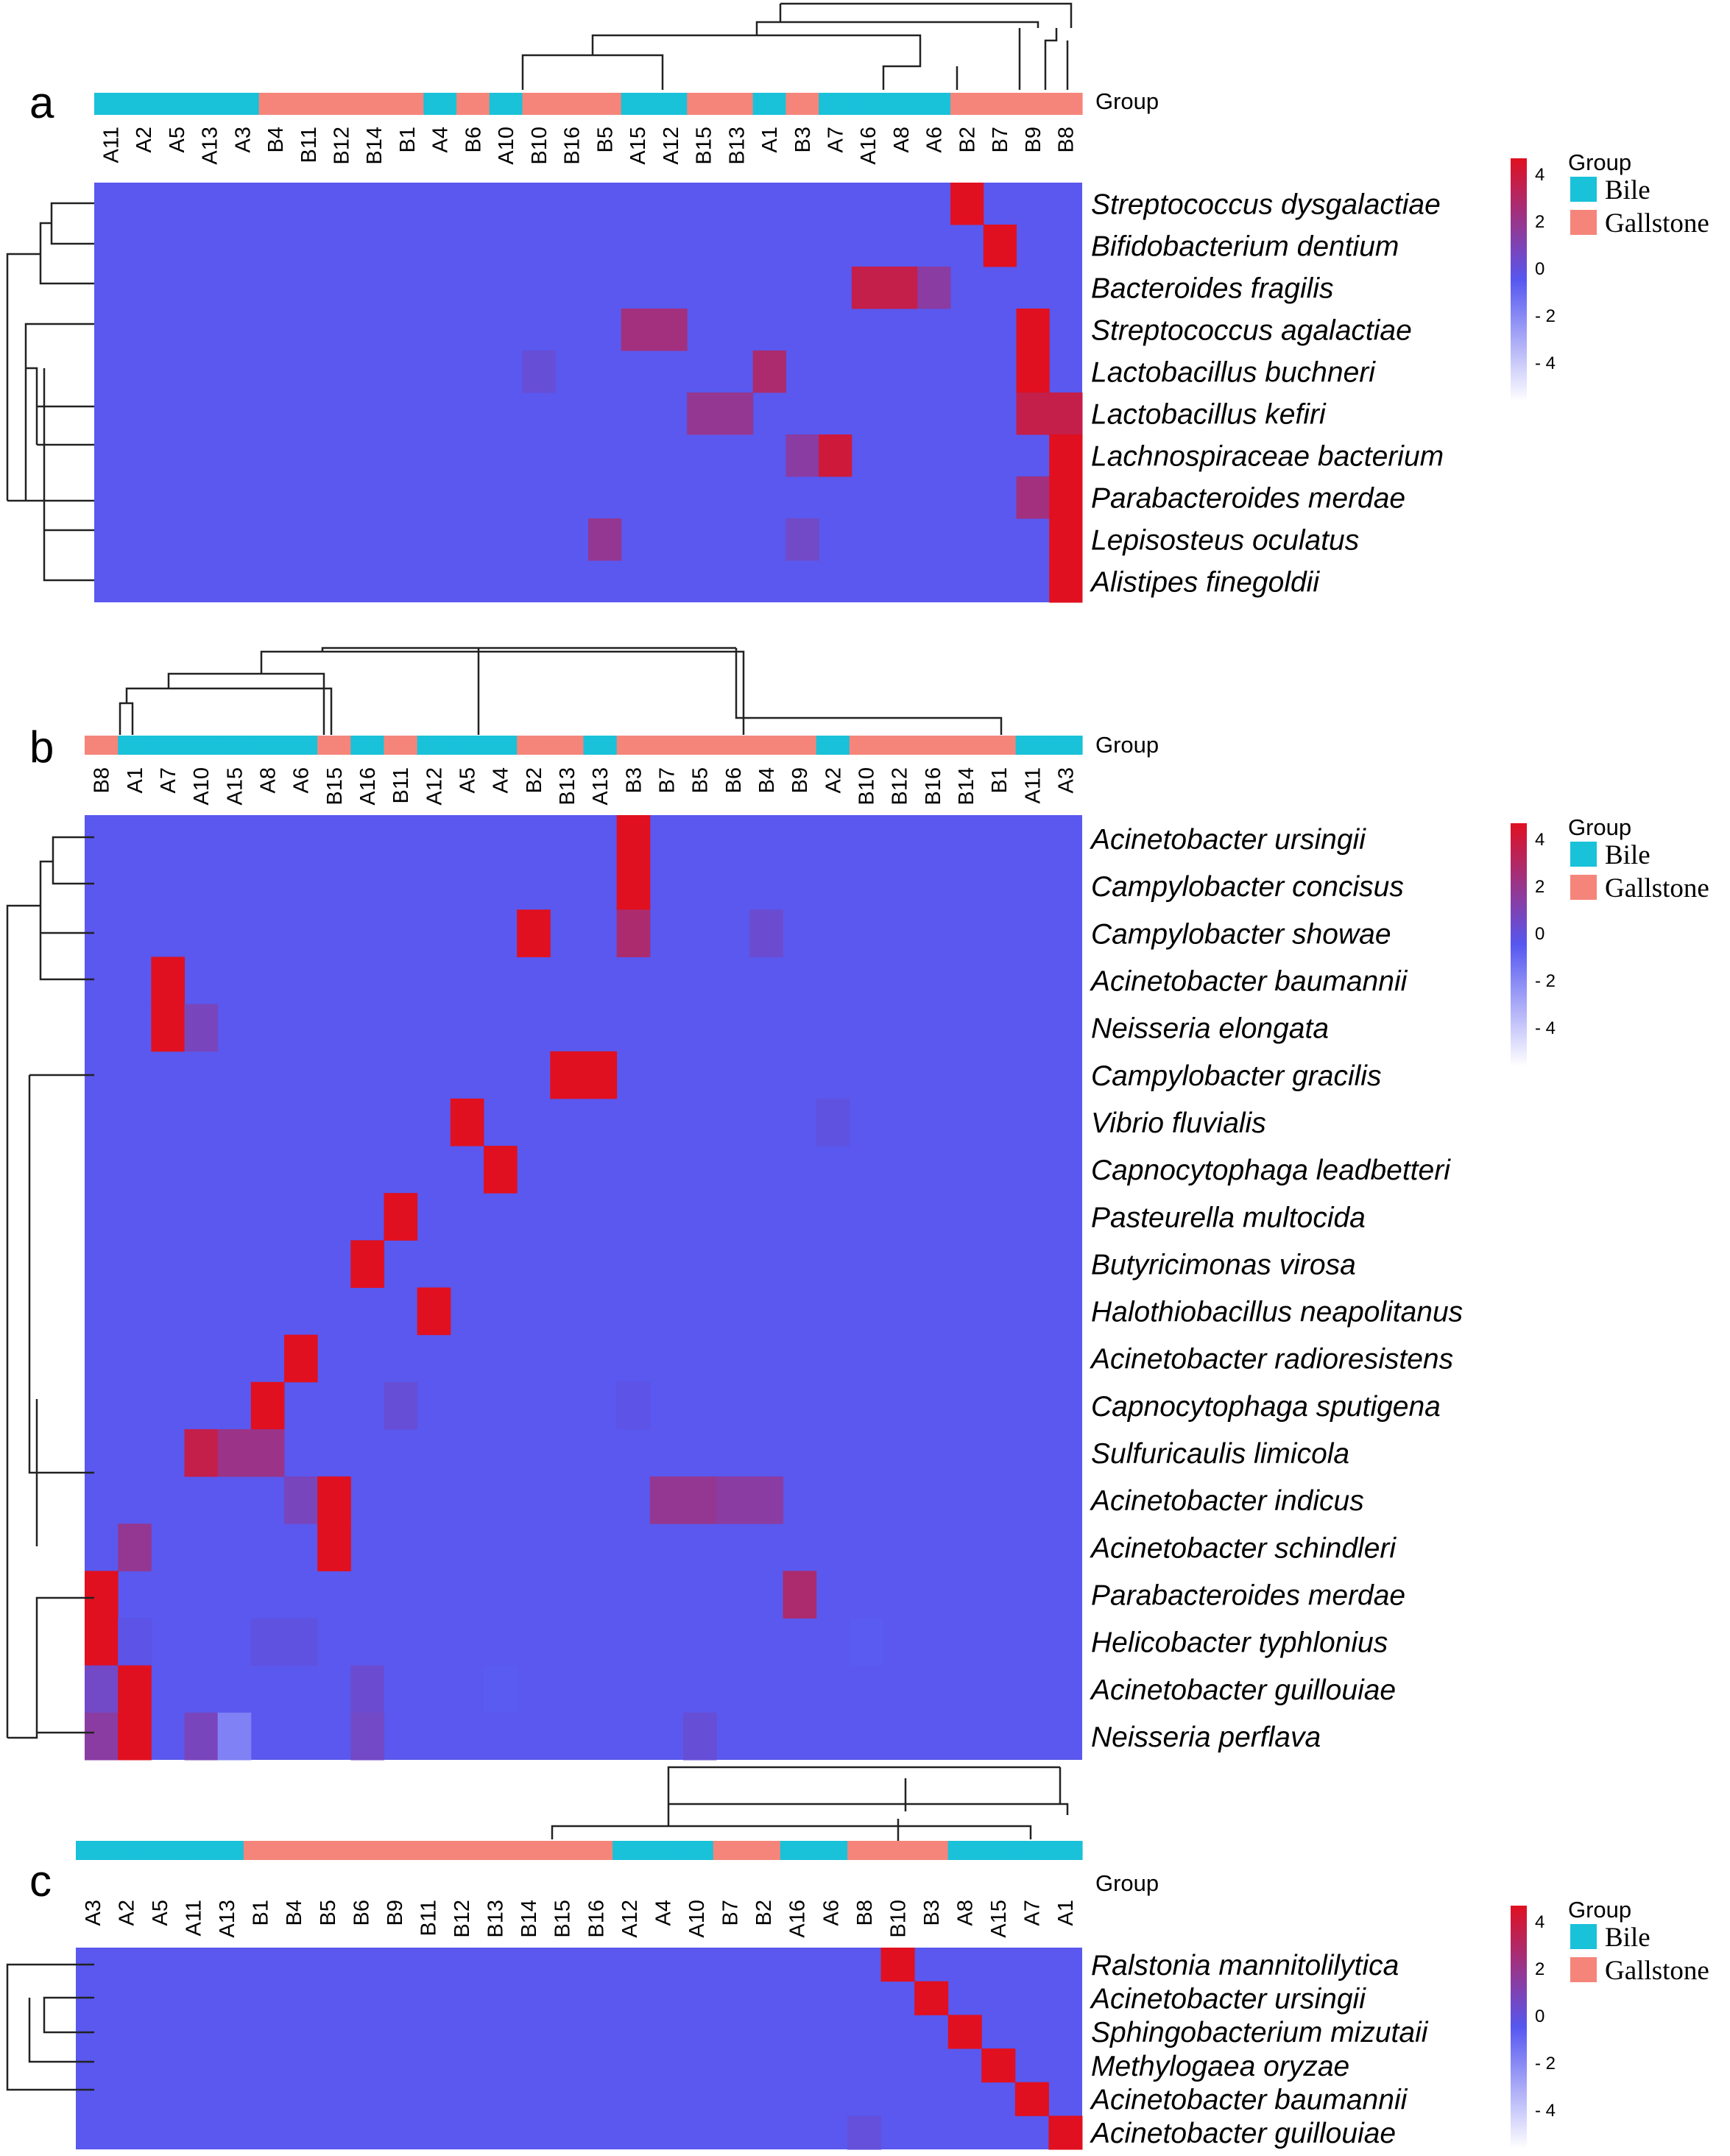  I want to click on row-label: Lachnospiraceae bacterium, so click(1267, 457).